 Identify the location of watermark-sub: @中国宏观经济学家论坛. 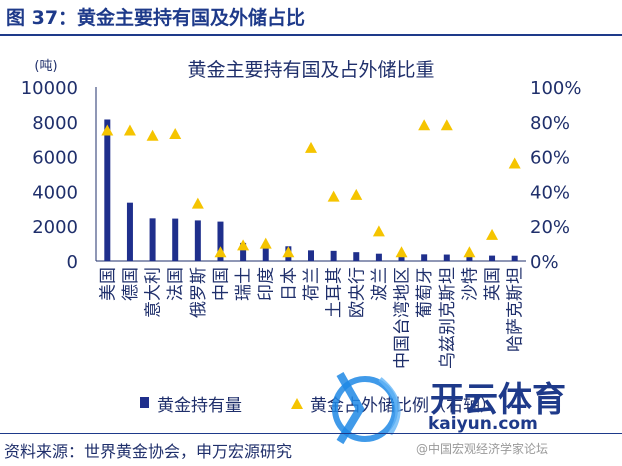
(482, 449).